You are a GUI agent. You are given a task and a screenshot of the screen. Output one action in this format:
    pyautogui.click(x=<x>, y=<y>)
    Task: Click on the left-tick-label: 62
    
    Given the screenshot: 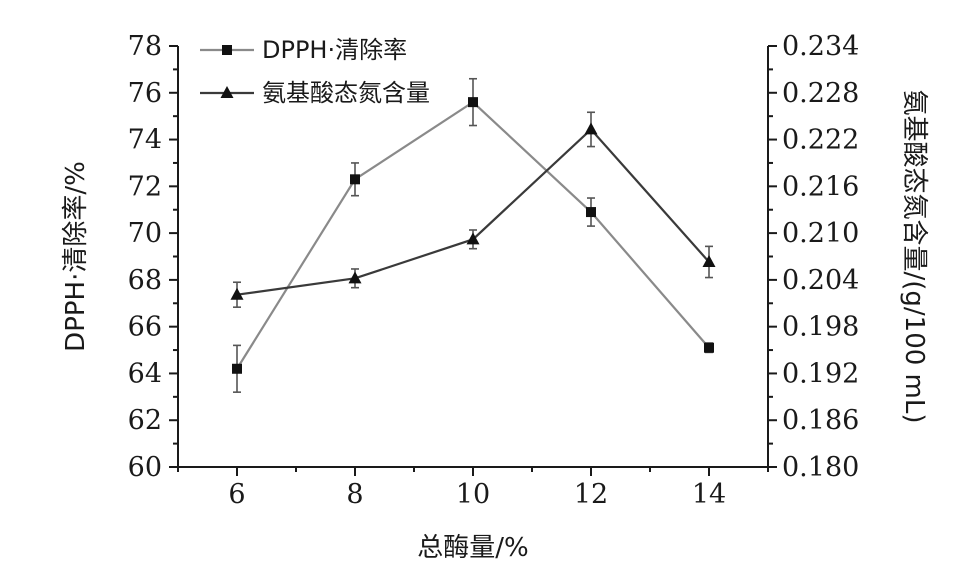 What is the action you would take?
    pyautogui.click(x=145, y=420)
    